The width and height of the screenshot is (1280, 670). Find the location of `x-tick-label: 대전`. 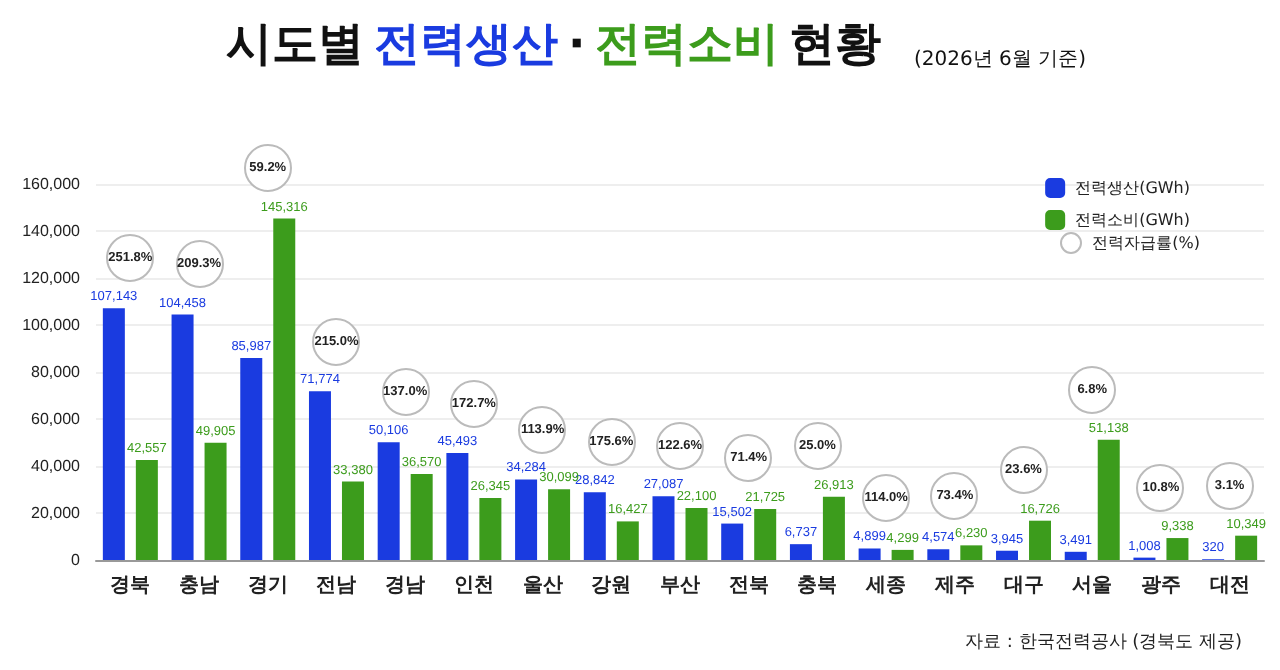

x-tick-label: 대전 is located at coordinates (1229, 586).